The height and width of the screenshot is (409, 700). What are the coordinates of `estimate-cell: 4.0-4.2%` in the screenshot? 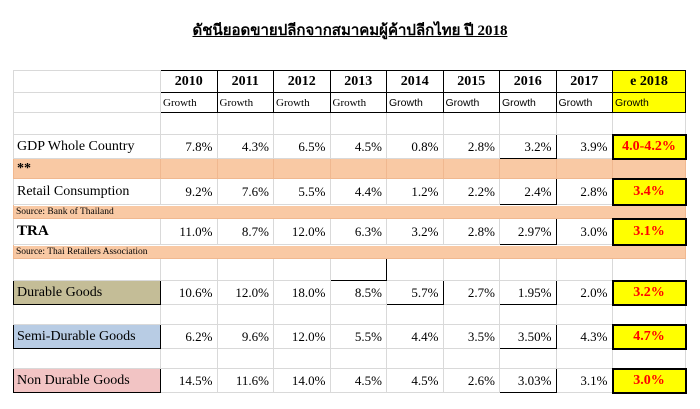 It's located at (649, 146).